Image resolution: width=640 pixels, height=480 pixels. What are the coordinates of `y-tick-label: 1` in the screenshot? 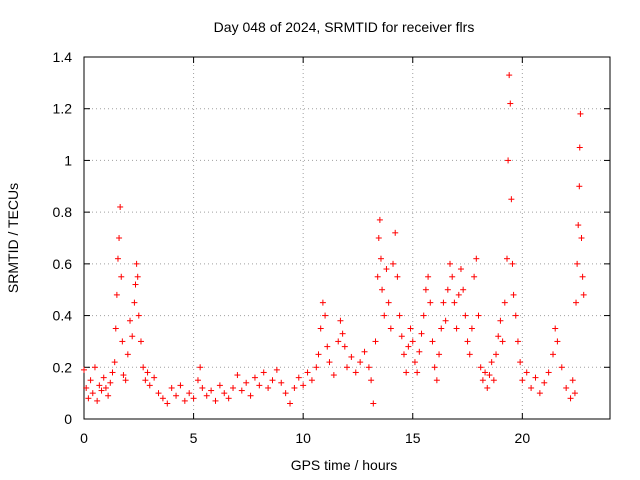 It's located at (68, 160).